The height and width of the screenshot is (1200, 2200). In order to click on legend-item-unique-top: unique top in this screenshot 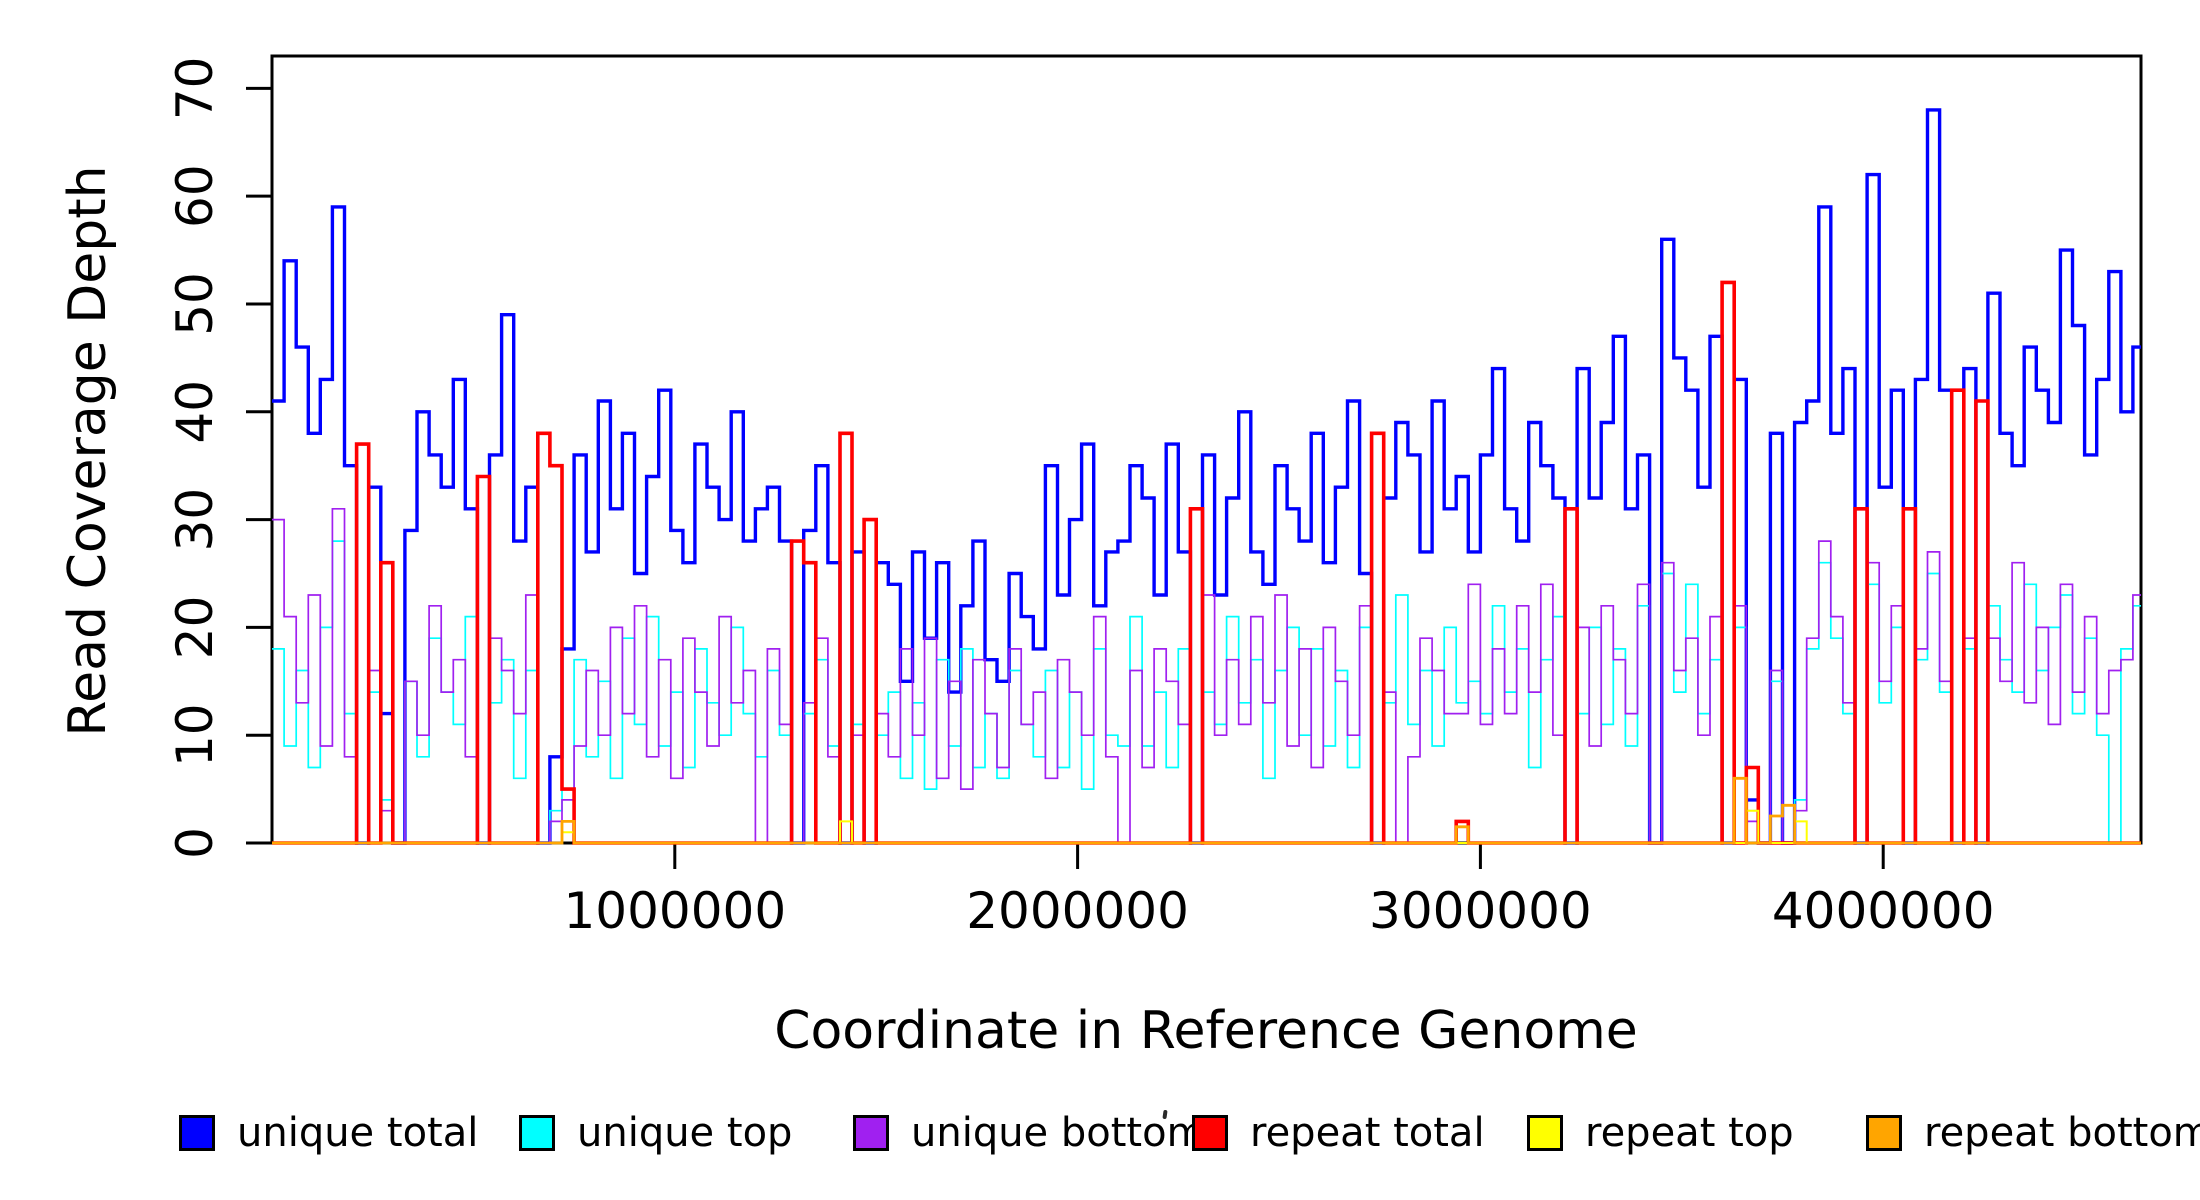, I will do `click(656, 1133)`.